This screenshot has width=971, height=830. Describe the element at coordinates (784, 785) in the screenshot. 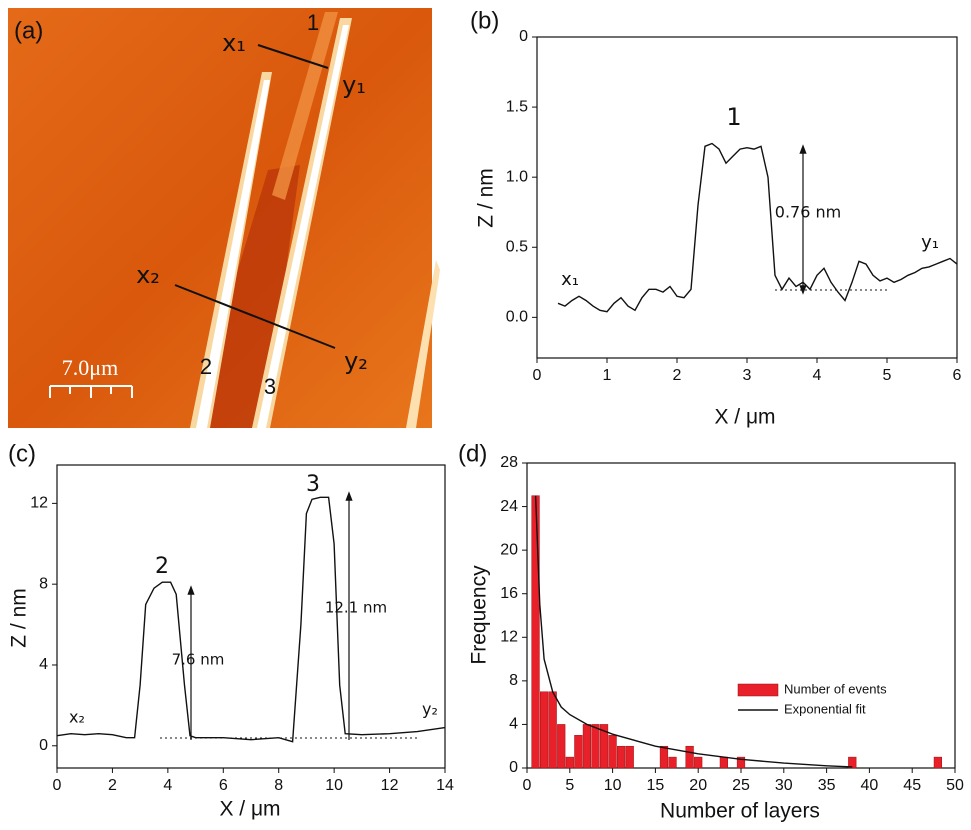

I see `x-tick-label: 30` at that location.